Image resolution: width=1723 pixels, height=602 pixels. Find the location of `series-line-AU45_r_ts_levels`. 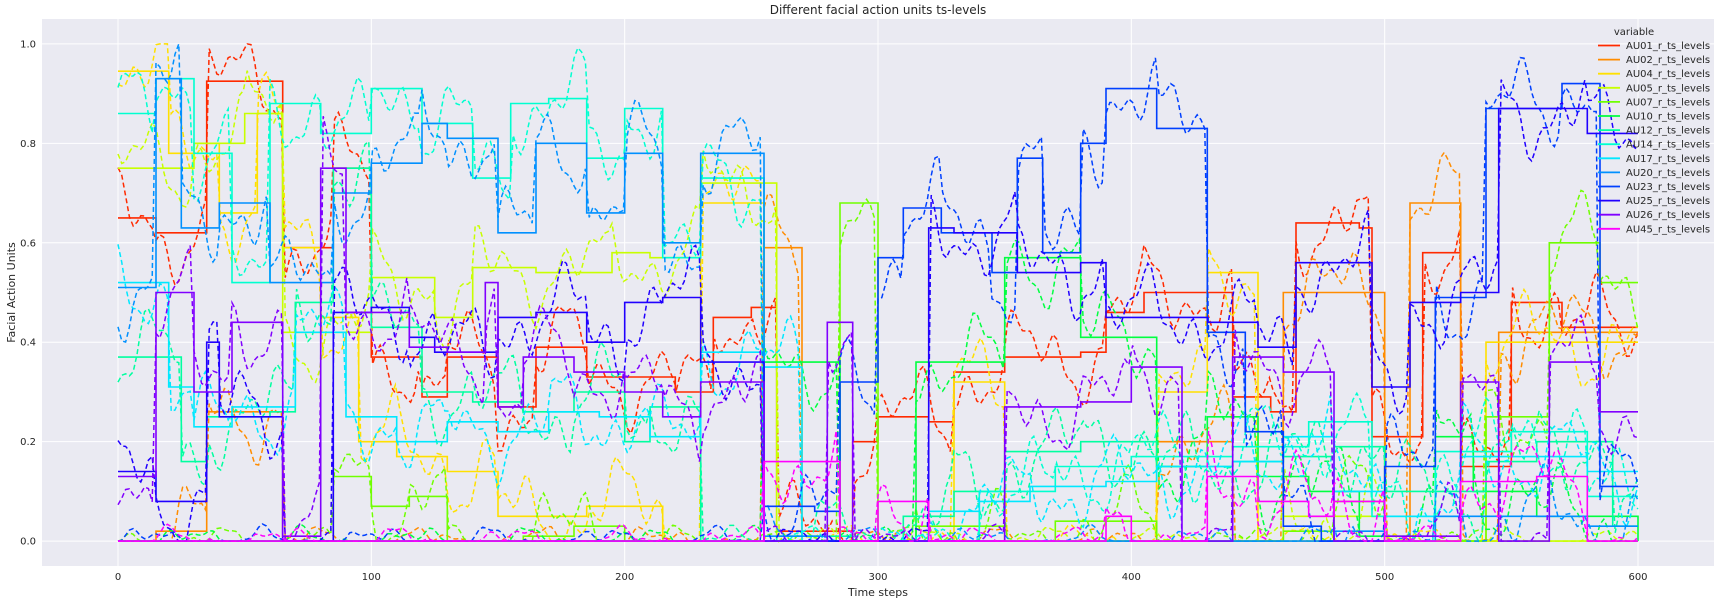

series-line-AU45_r_ts_levels is located at coordinates (878, 501).